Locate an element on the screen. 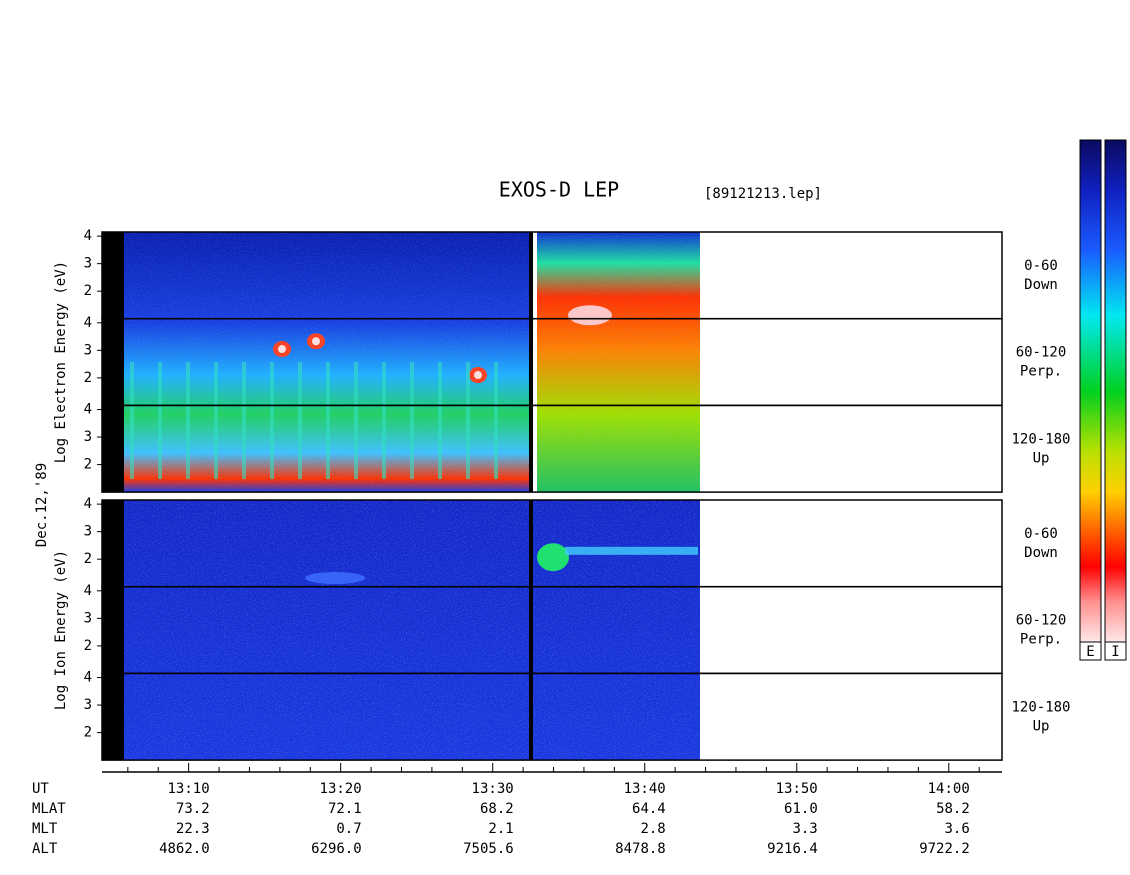 This screenshot has width=1130, height=875. row-value: 2.1 is located at coordinates (500, 829).